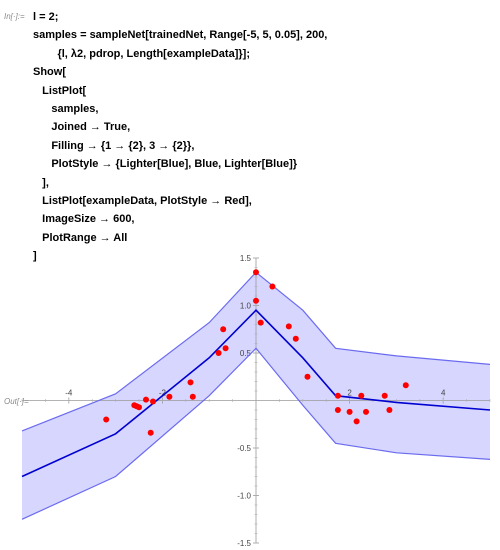 The image size is (500, 550). I want to click on x-tick-label: -2, so click(163, 393).